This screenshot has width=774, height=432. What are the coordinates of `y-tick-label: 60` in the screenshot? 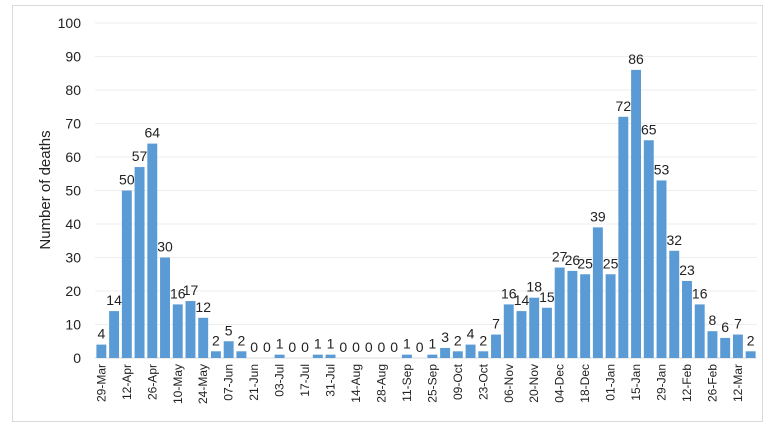 It's located at (73, 157).